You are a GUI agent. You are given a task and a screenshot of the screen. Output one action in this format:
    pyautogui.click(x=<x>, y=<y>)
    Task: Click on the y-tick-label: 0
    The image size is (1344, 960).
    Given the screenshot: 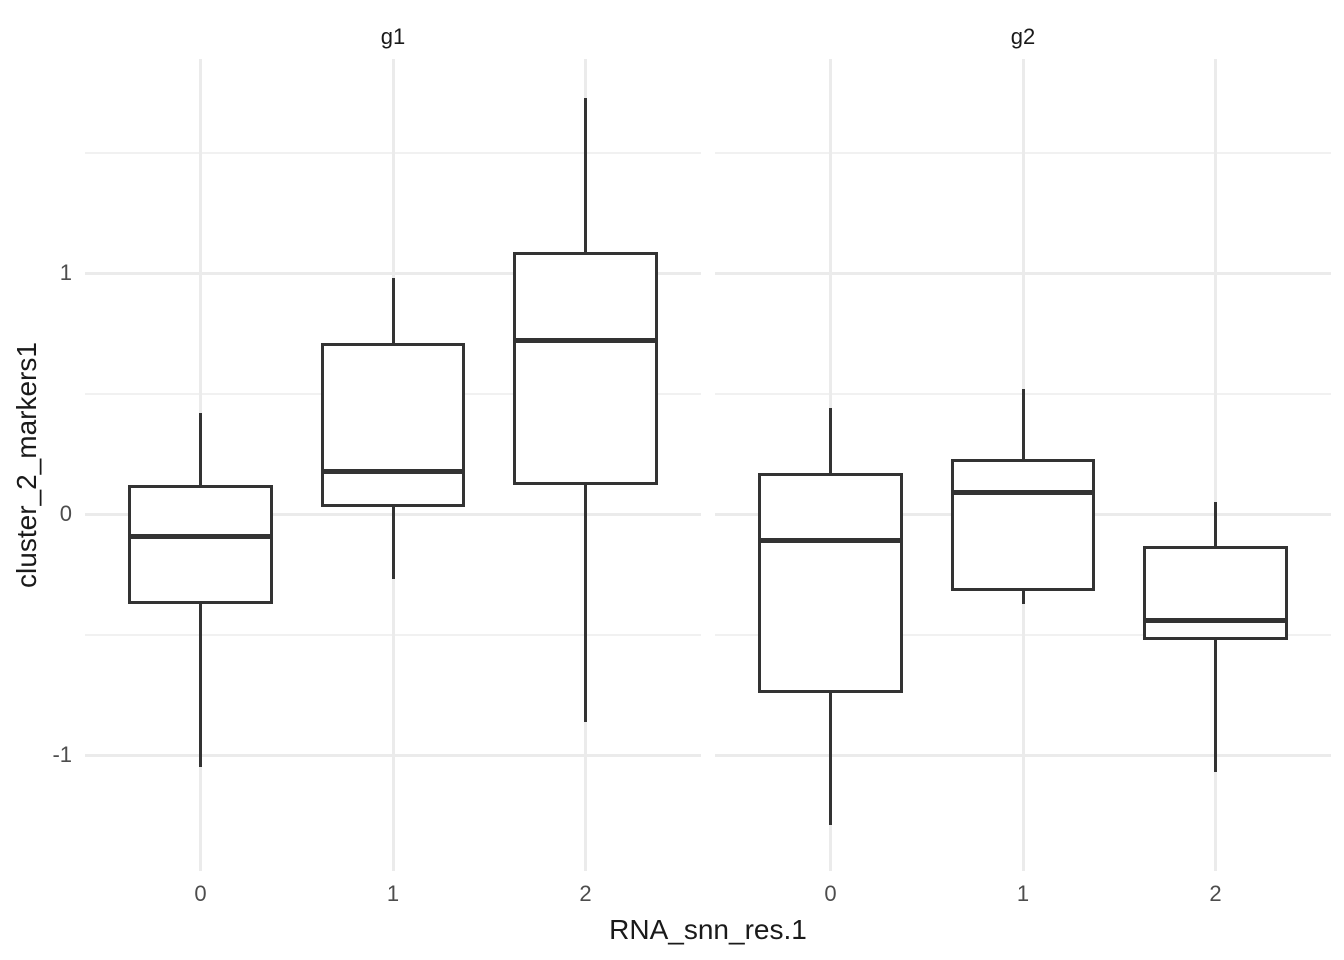 What is the action you would take?
    pyautogui.click(x=65, y=514)
    